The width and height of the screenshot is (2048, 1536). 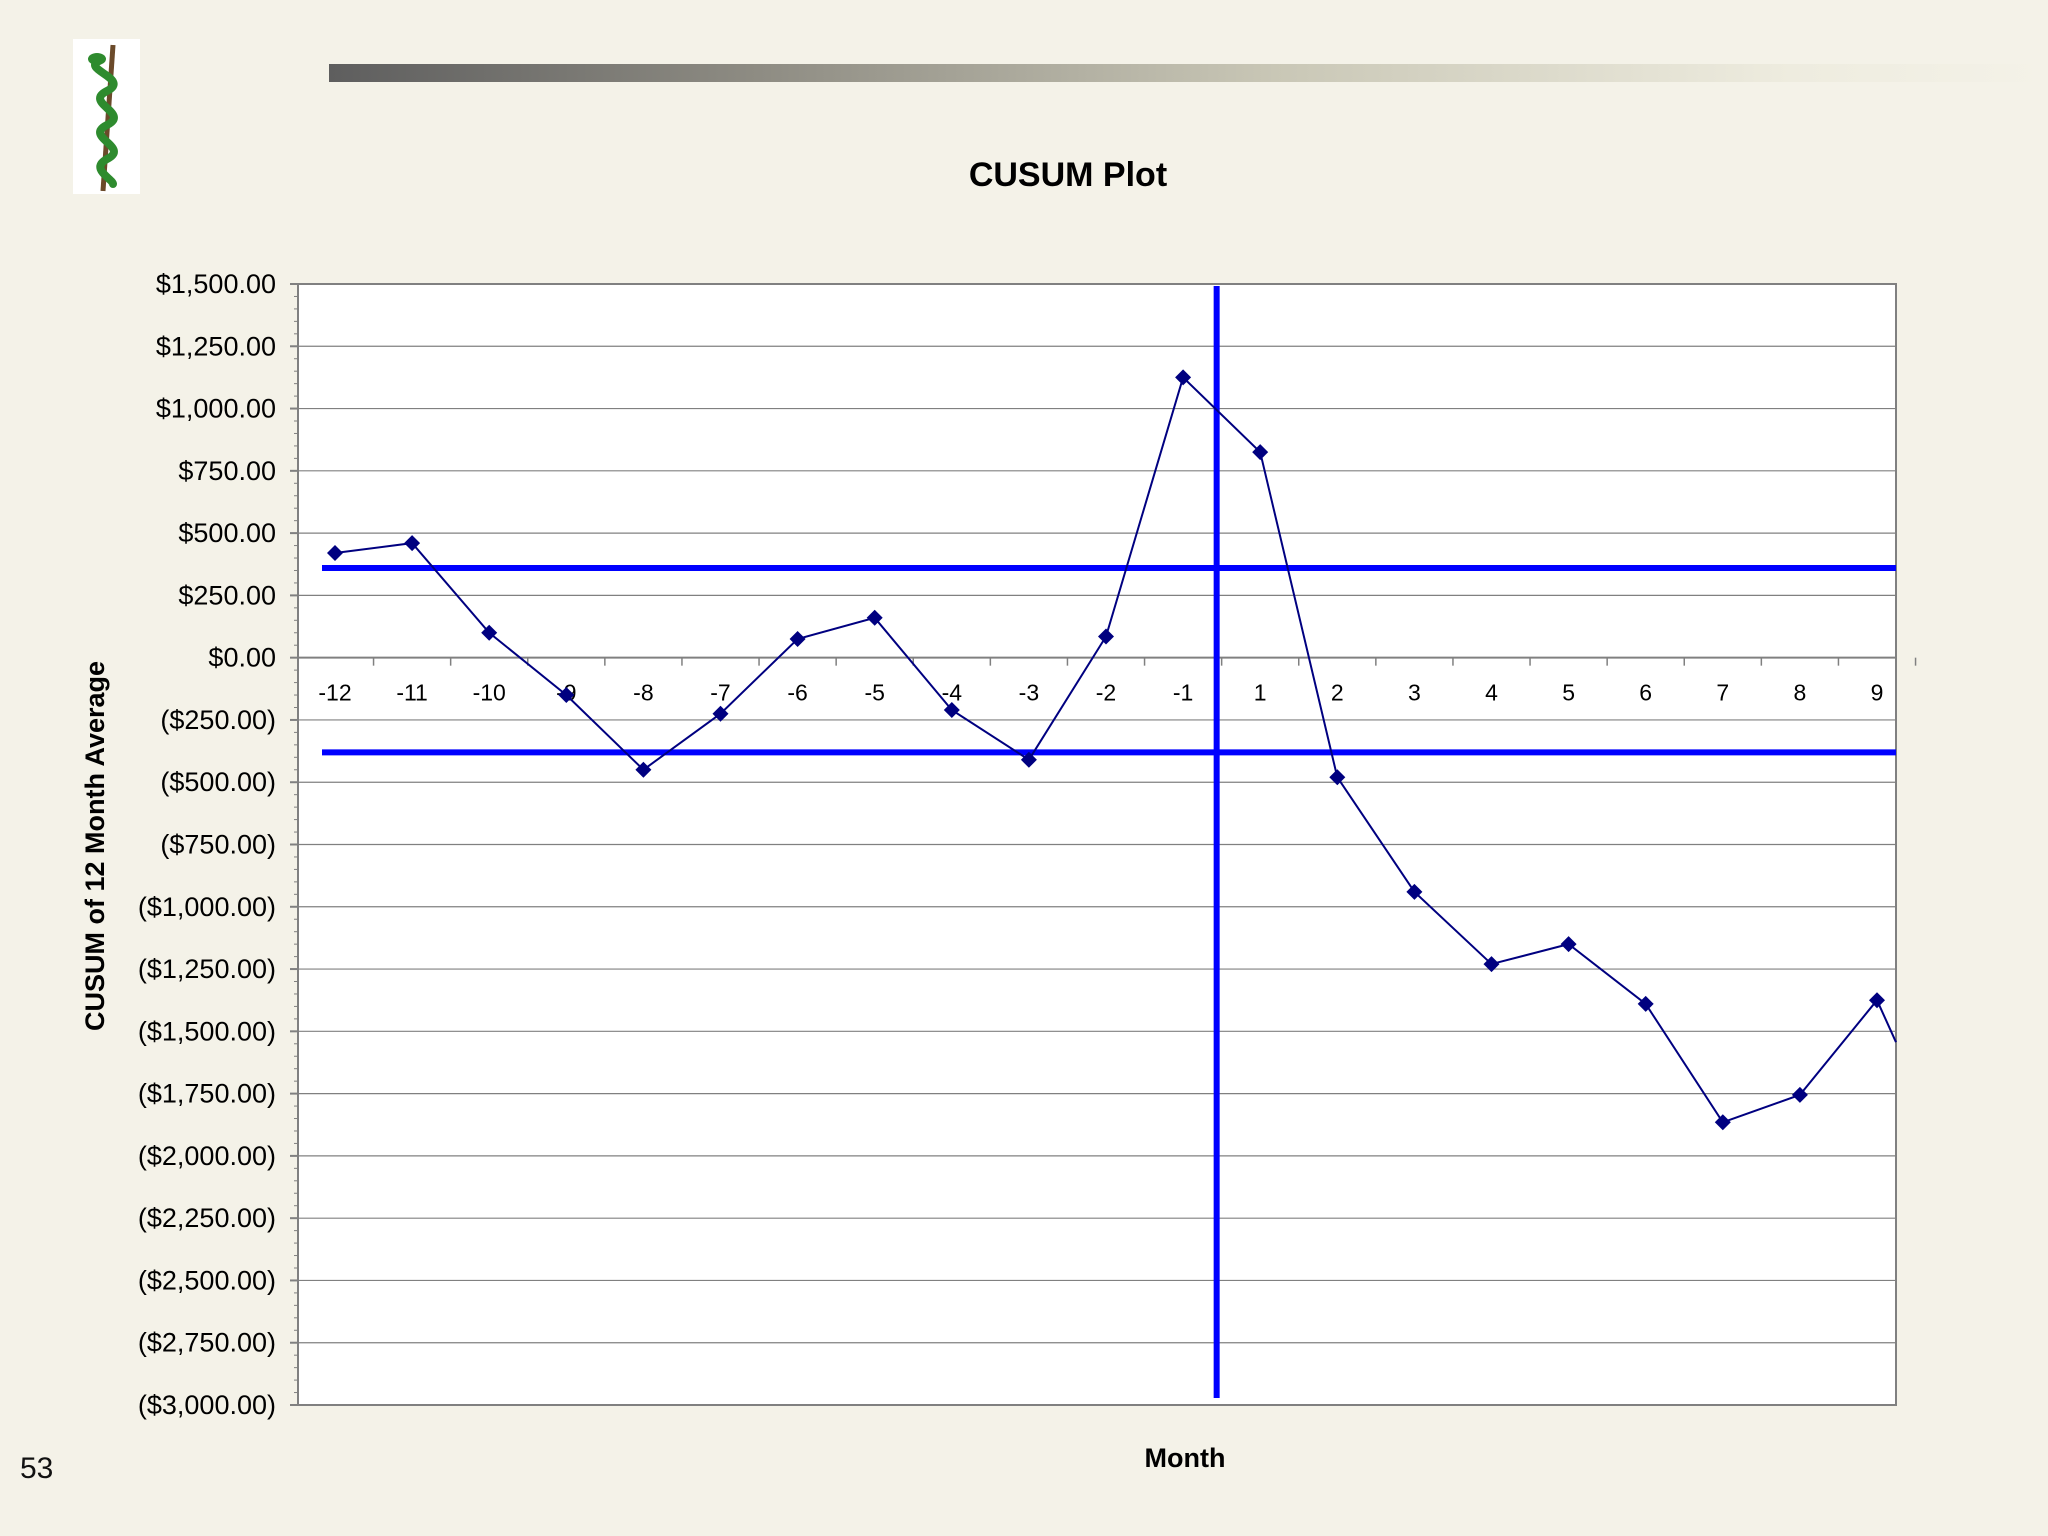 What do you see at coordinates (218, 782) in the screenshot?
I see `y-tick-label: ($500.00)` at bounding box center [218, 782].